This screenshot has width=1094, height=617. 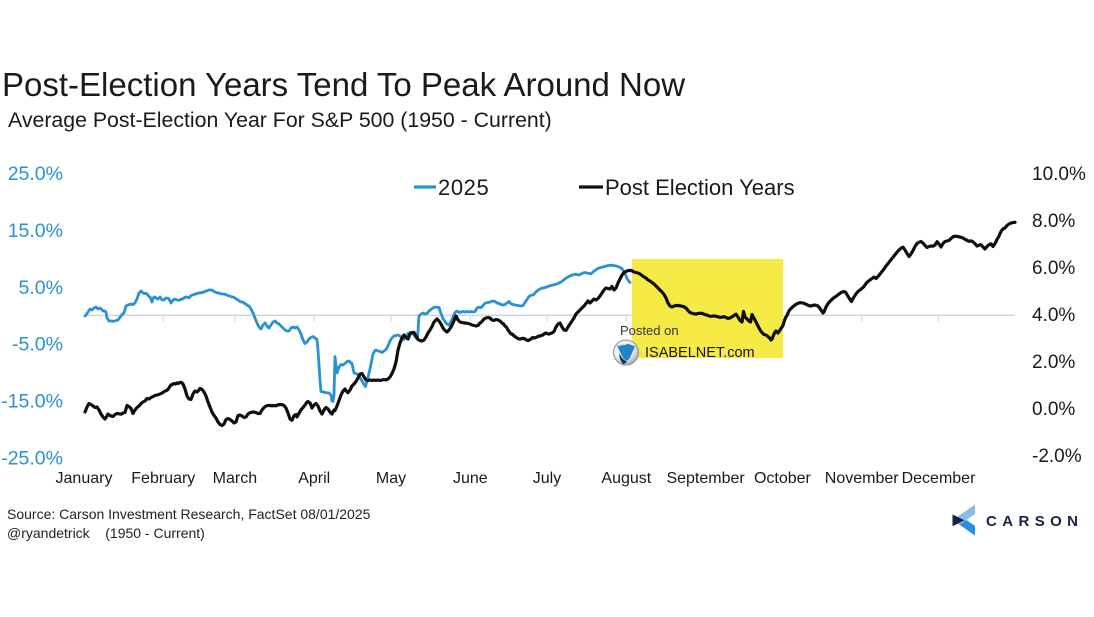 I want to click on svg-text: -15.0%, so click(x=32, y=402).